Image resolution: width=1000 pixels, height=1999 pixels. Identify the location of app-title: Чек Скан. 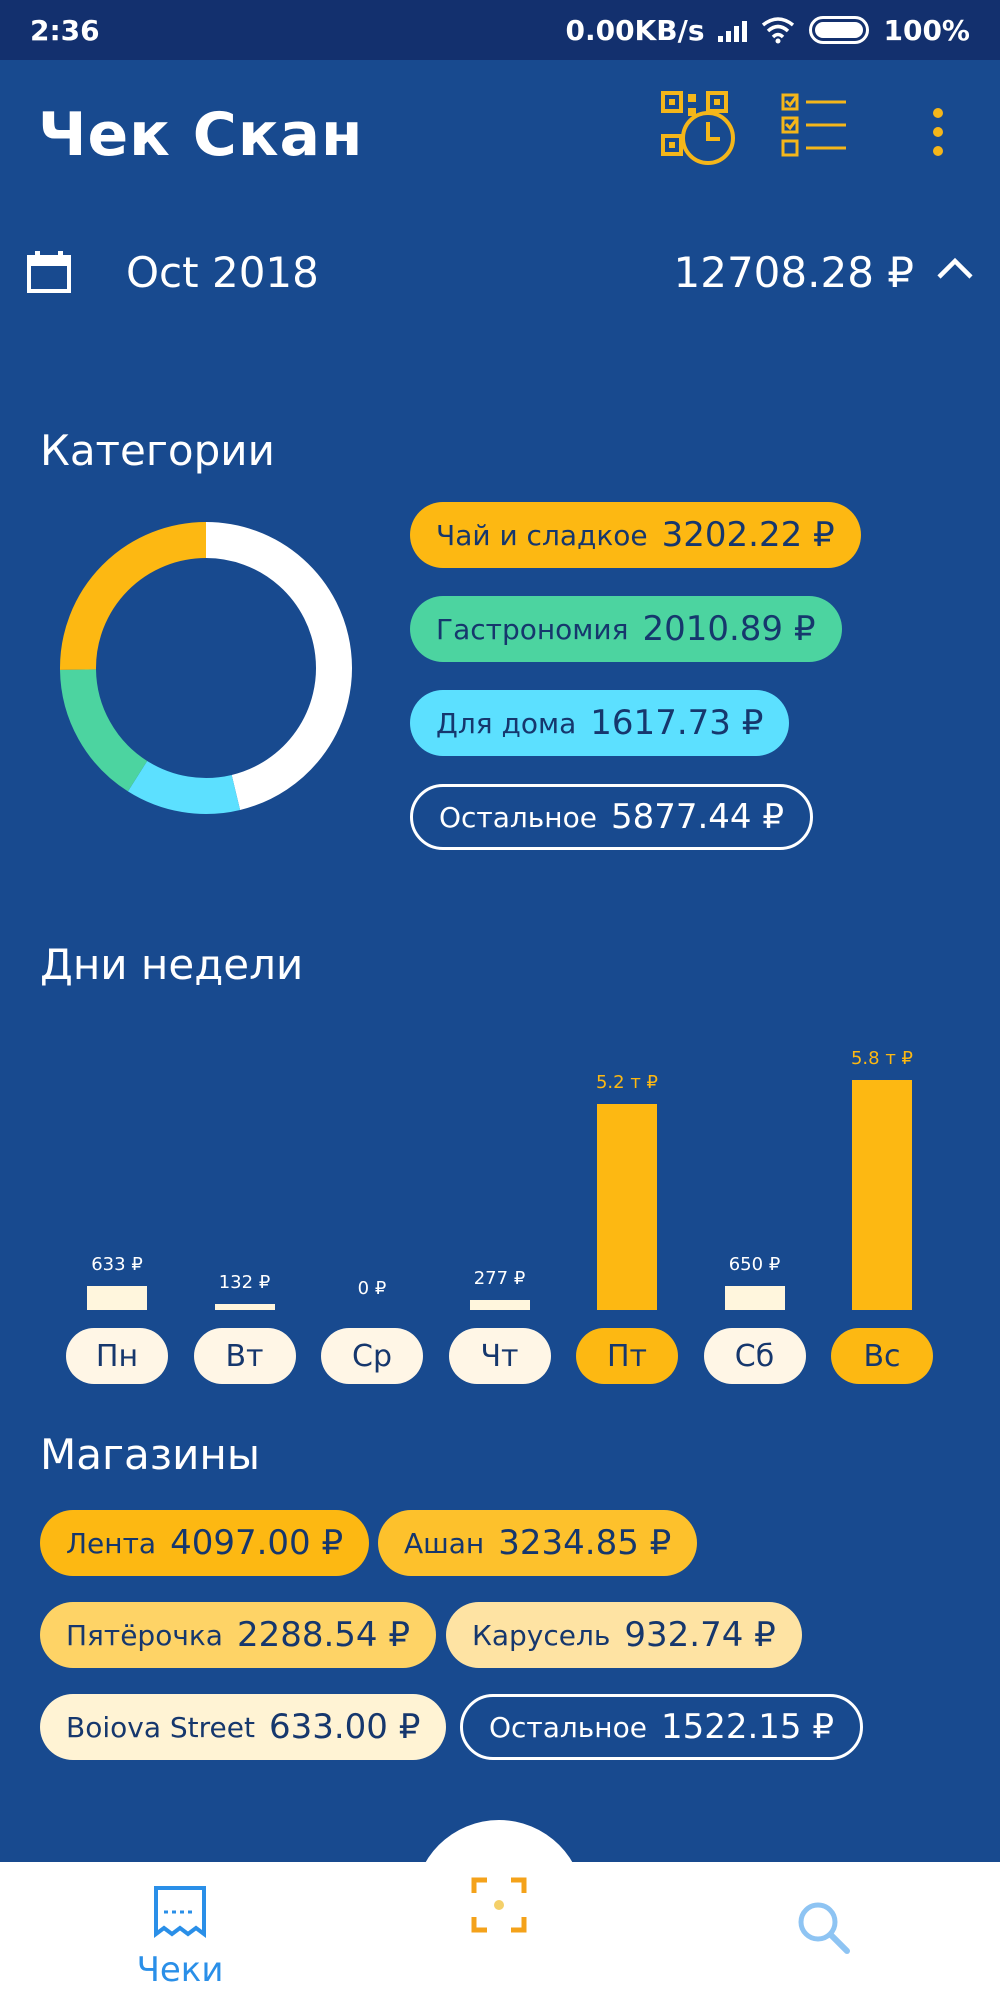
(201, 135).